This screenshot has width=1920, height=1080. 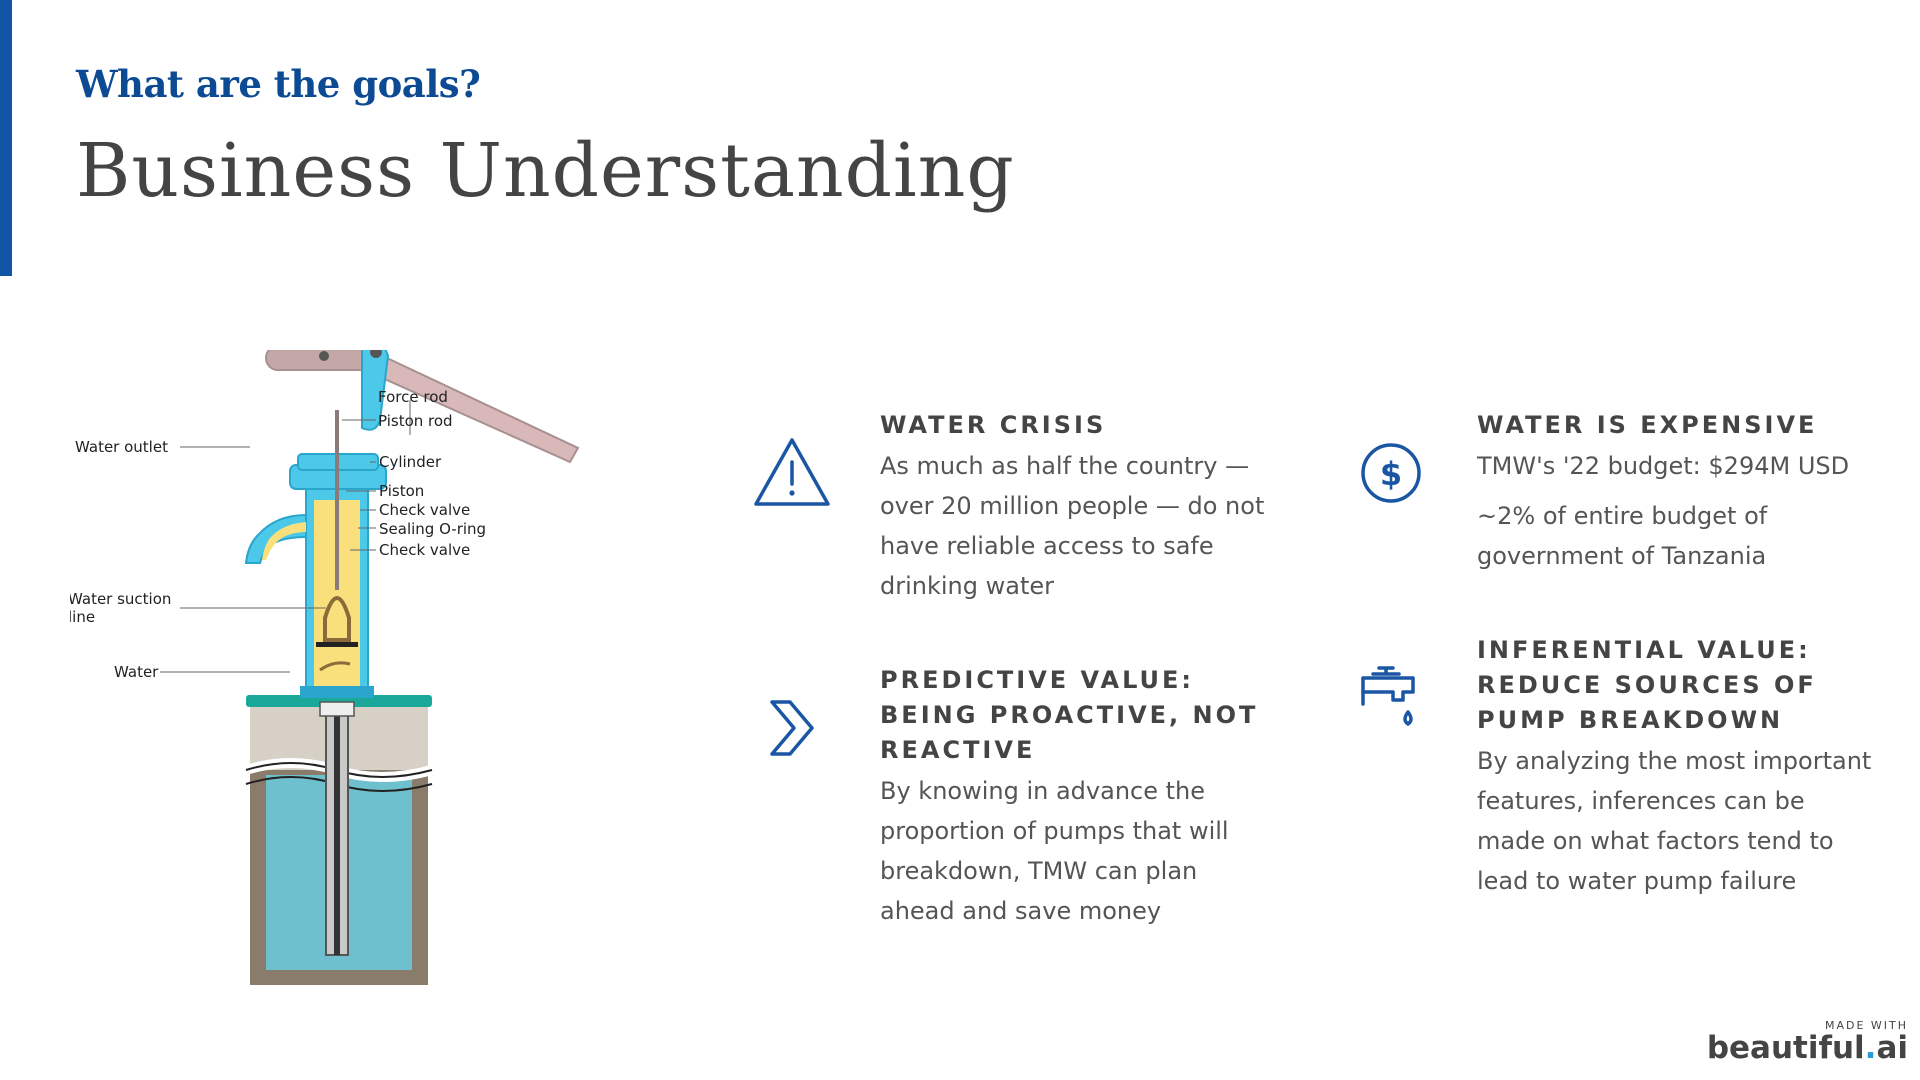 I want to click on card-heading: WATER CRISIS, so click(x=993, y=425).